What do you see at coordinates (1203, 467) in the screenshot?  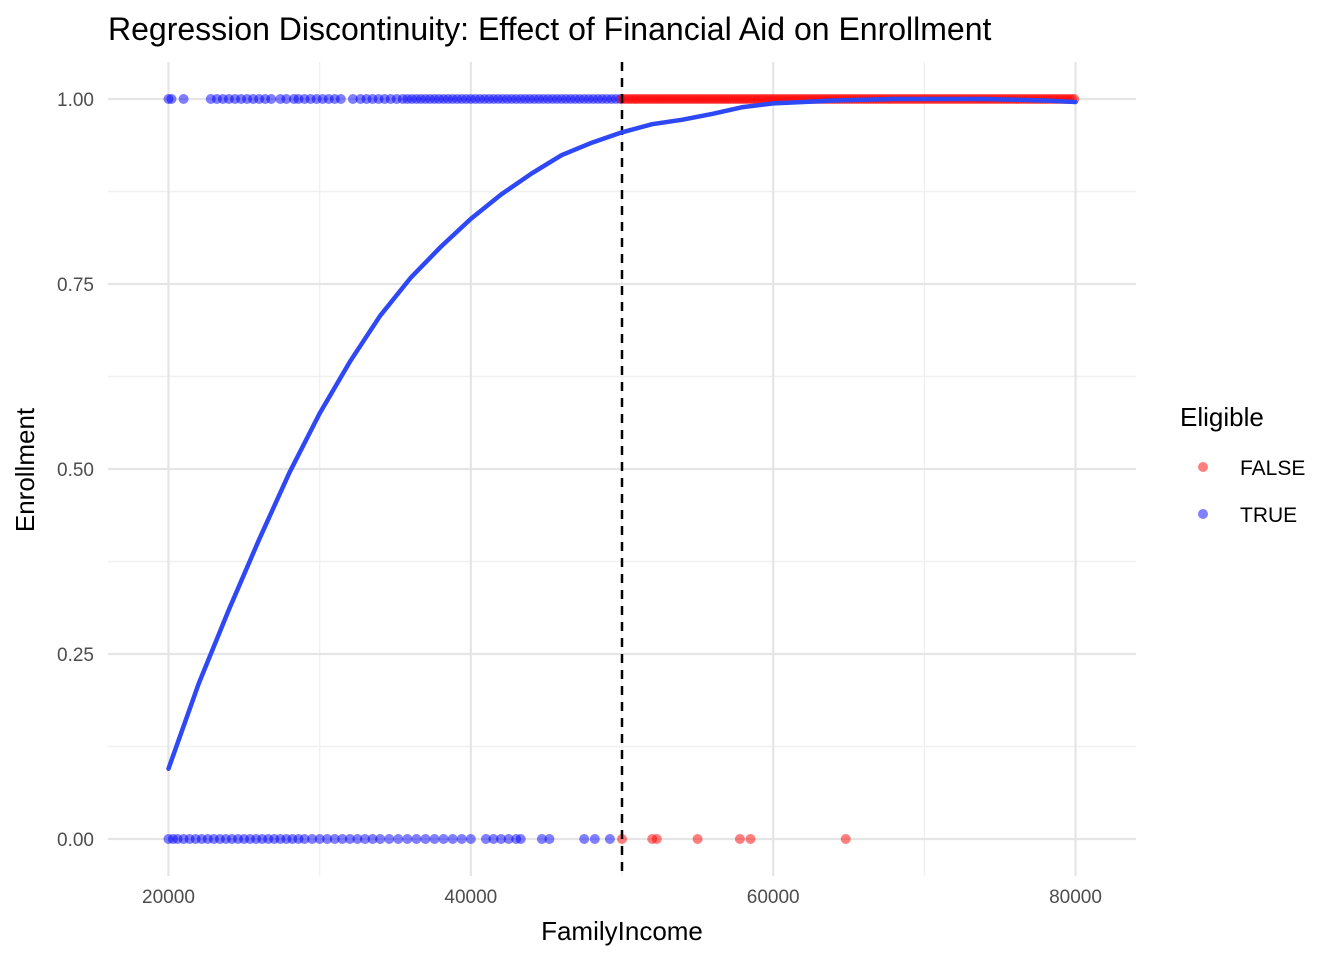 I see `legend-key-false` at bounding box center [1203, 467].